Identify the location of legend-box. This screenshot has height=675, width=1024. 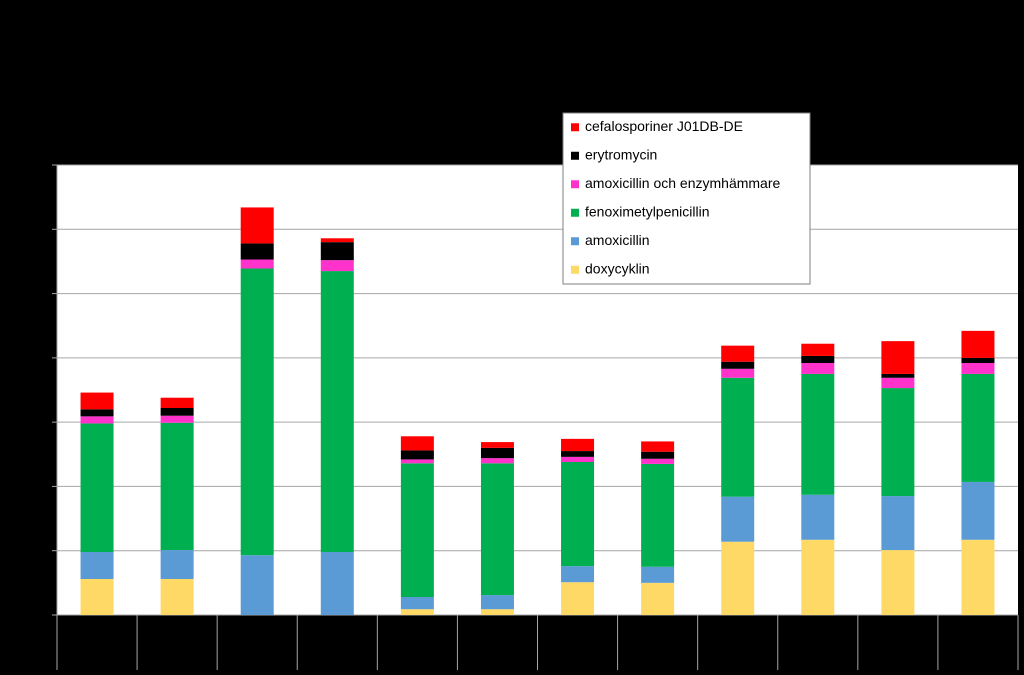
(686, 198).